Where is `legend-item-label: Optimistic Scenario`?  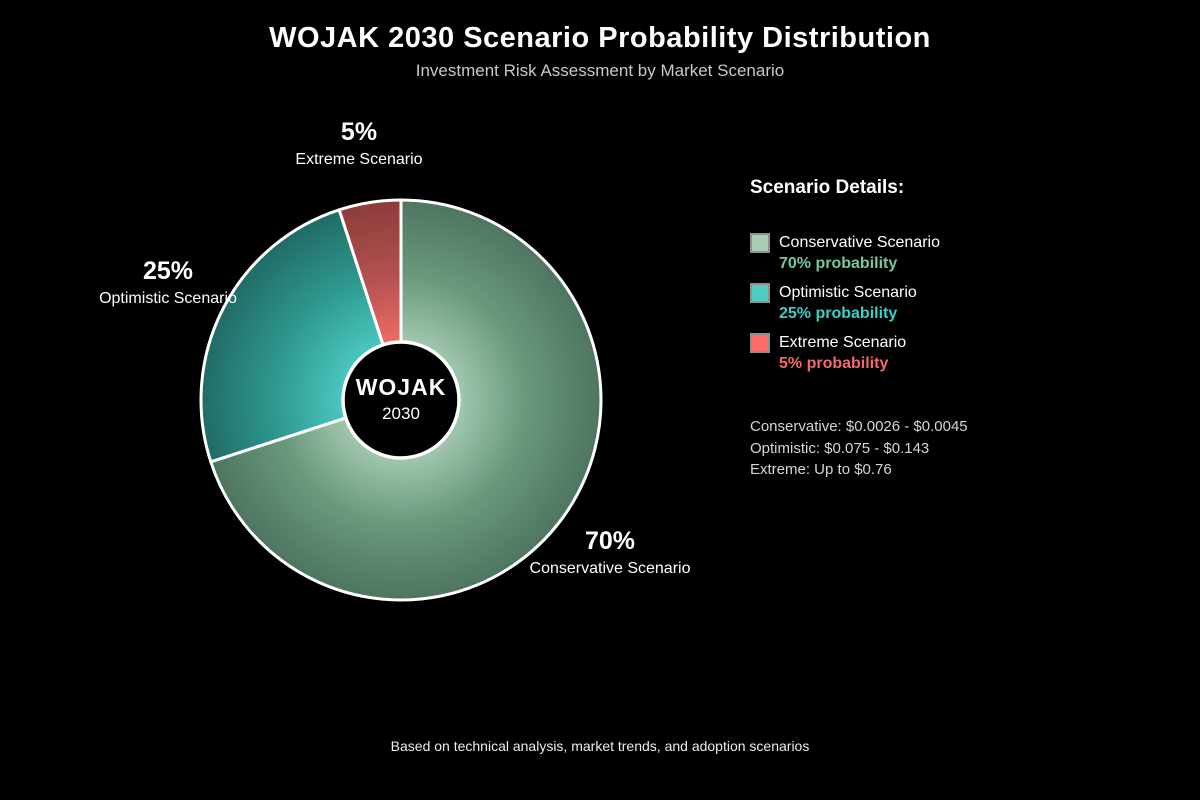 legend-item-label: Optimistic Scenario is located at coordinates (848, 292).